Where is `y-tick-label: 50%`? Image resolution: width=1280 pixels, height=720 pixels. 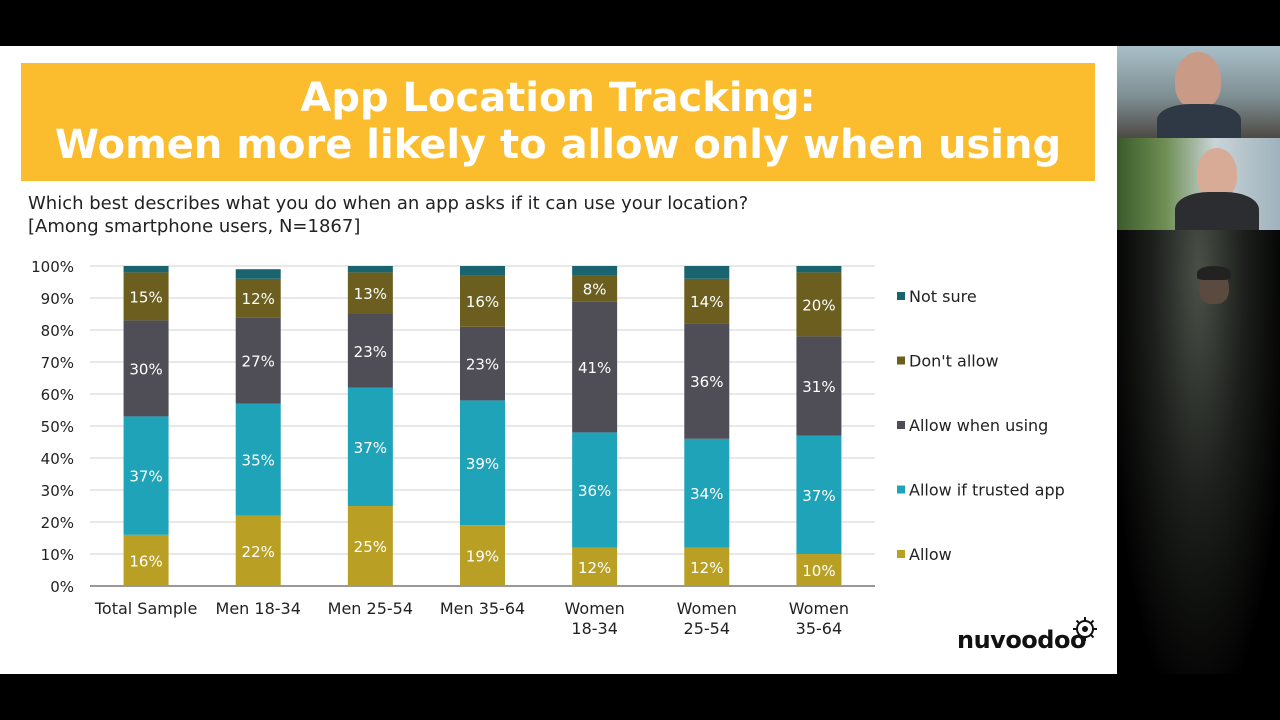 y-tick-label: 50% is located at coordinates (57, 427).